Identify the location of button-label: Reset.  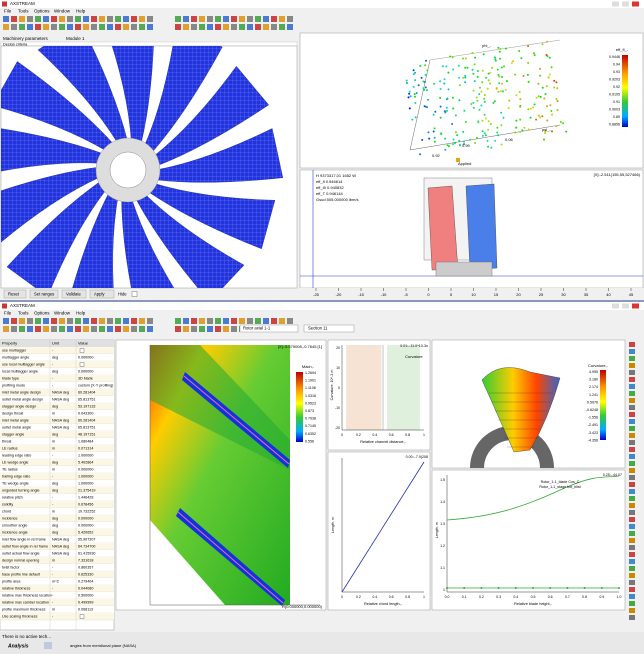
(14, 293).